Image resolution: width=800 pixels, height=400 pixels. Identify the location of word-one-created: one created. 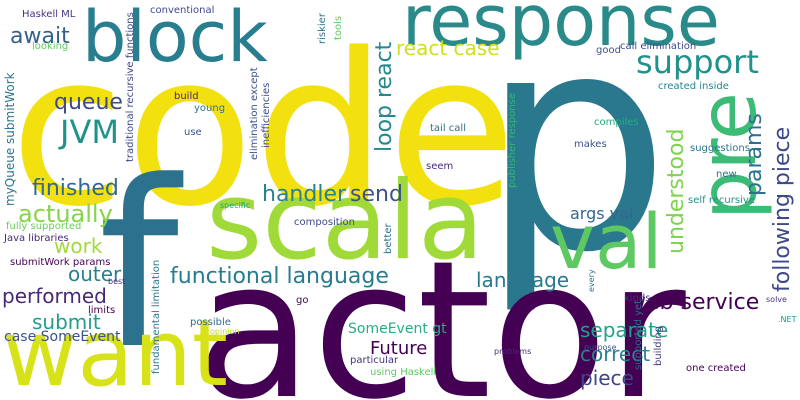
(716, 368).